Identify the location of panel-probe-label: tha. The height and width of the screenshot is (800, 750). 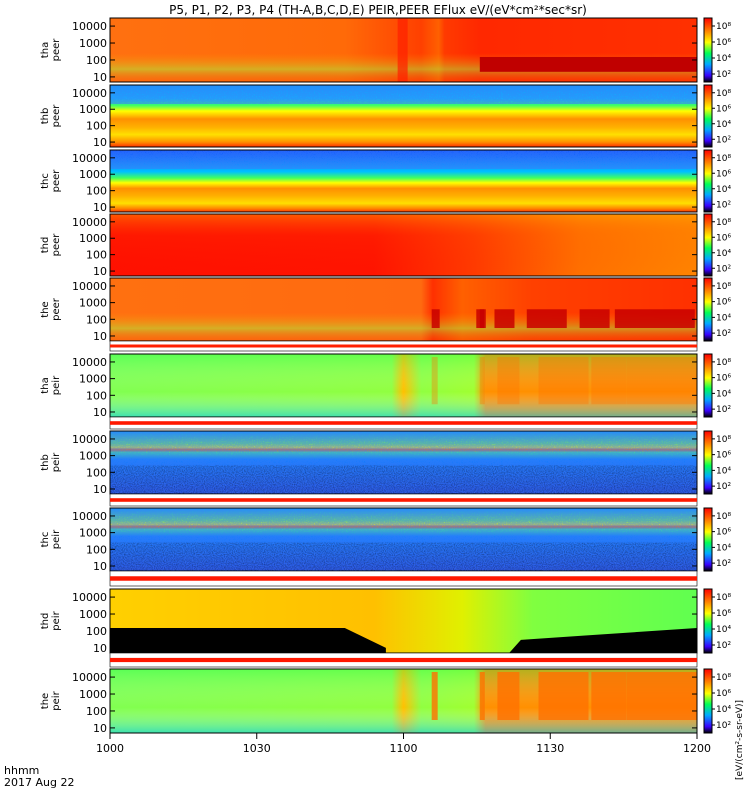
(45, 385).